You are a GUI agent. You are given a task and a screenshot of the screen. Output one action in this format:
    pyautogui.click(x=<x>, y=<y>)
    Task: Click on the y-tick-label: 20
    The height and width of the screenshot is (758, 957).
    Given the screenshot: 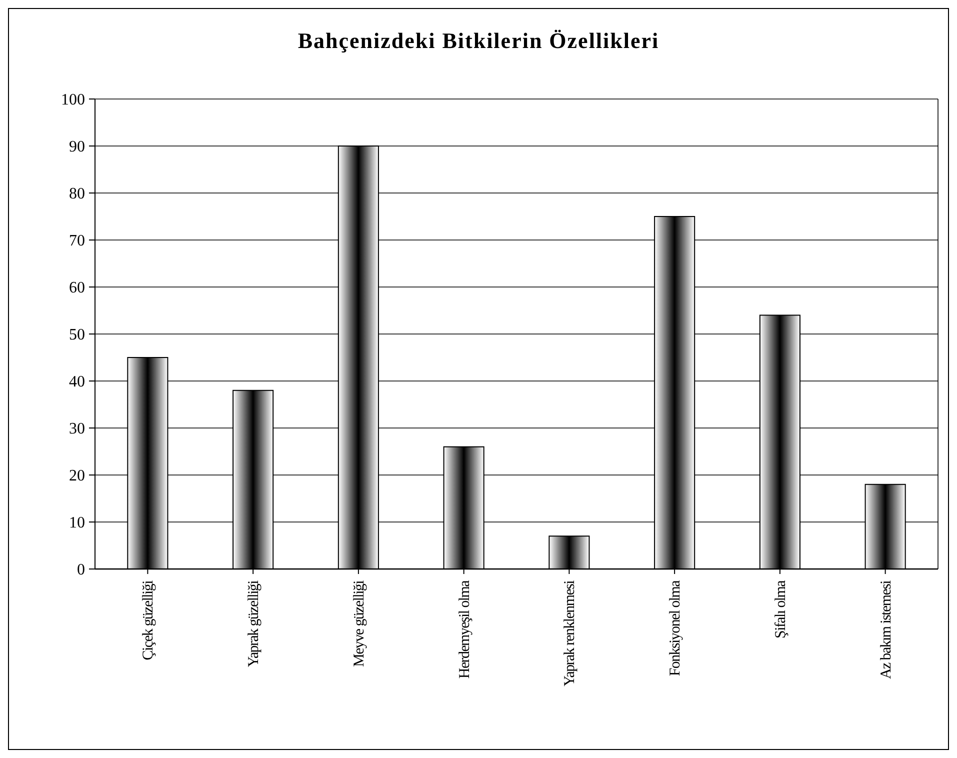 What is the action you would take?
    pyautogui.click(x=77, y=476)
    